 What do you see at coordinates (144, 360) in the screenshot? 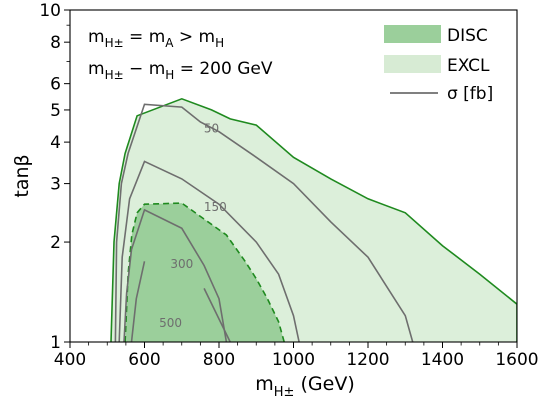
I see `x-tick-label: 600` at bounding box center [144, 360].